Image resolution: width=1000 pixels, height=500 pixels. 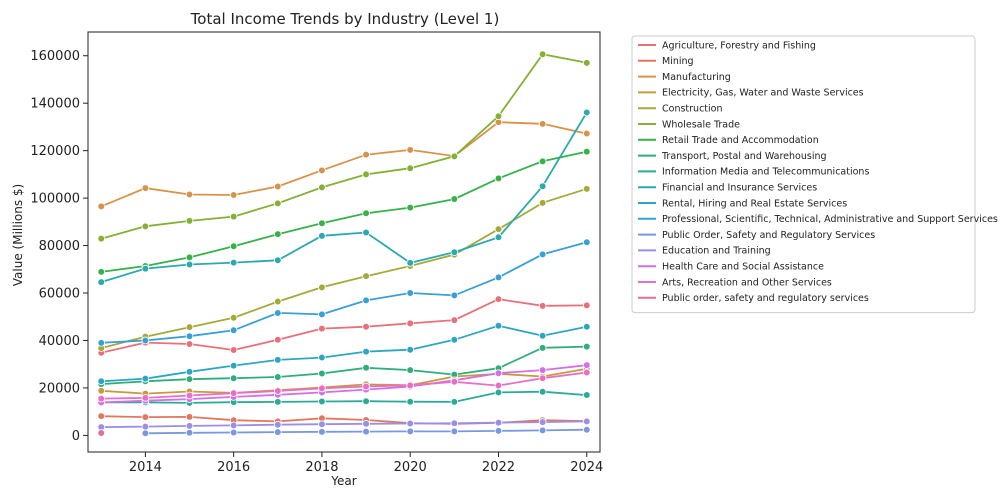 I want to click on legend-item: Health Care and Social Assistance, so click(x=731, y=267).